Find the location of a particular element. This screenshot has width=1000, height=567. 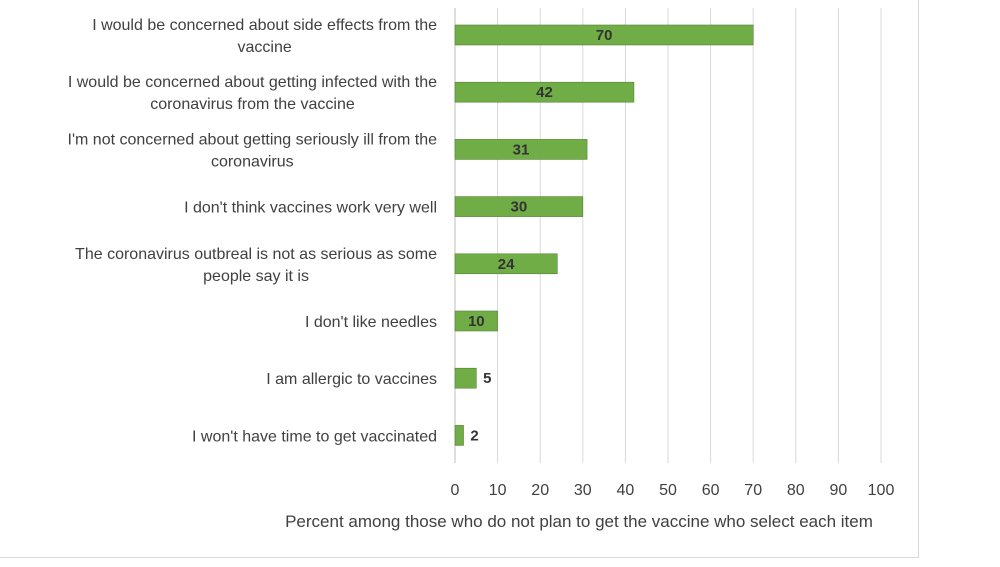

data-label: 31 is located at coordinates (521, 149).